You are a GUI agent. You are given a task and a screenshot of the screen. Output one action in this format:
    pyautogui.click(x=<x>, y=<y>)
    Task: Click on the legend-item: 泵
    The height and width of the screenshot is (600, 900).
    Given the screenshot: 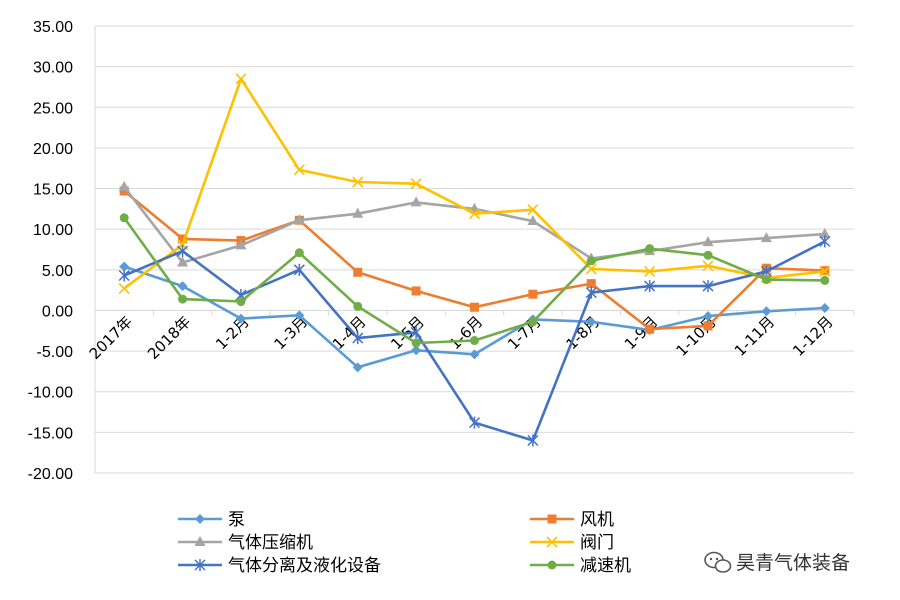 What is the action you would take?
    pyautogui.click(x=211, y=520)
    